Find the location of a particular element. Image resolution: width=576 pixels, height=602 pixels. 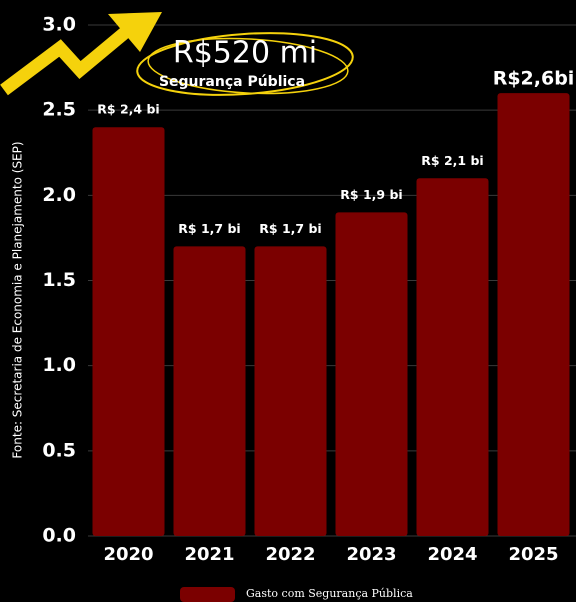

y-tick-label: 1.0 is located at coordinates (59, 365).